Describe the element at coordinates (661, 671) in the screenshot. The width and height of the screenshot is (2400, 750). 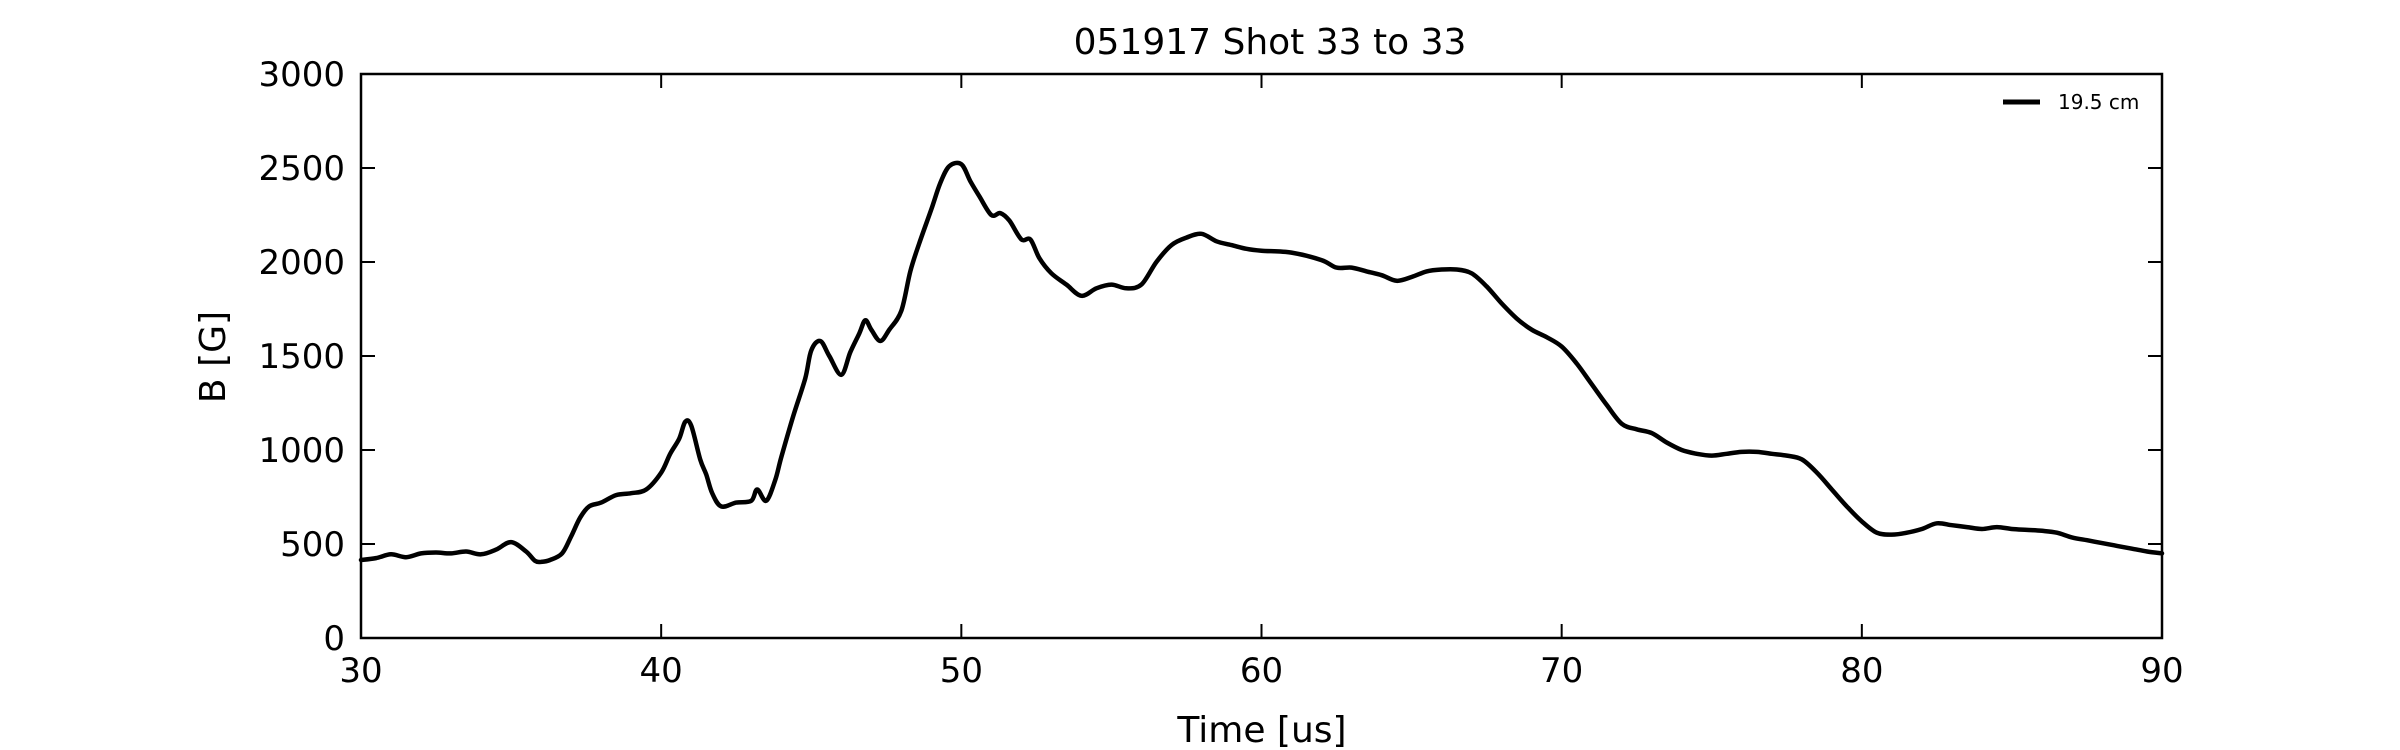
I see `x-tick-label: 40` at that location.